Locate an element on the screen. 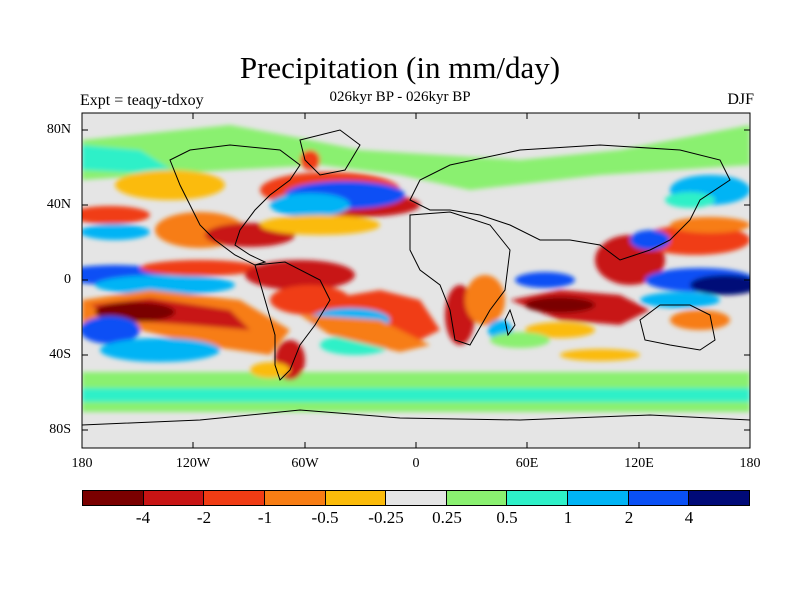  colorbar-label: -0.5 is located at coordinates (325, 517).